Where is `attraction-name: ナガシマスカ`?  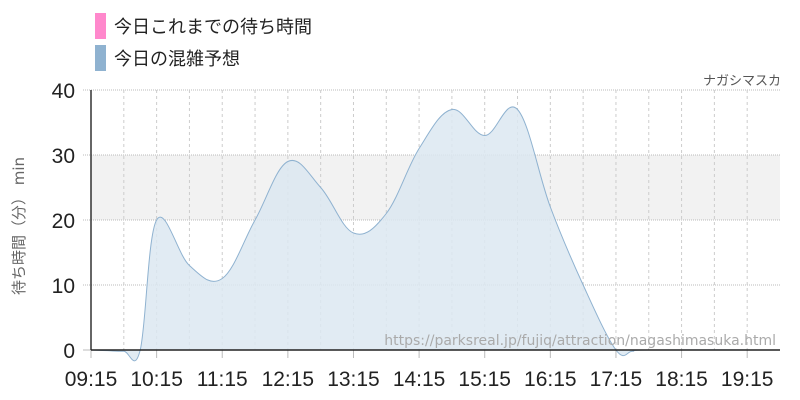 attraction-name: ナガシマスカ is located at coordinates (741, 81).